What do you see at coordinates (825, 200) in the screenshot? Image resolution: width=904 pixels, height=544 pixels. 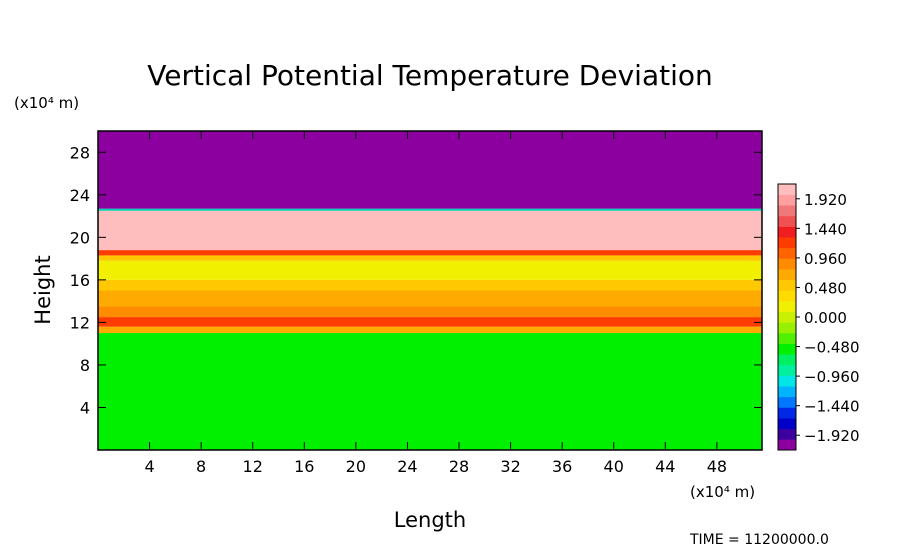 I see `colorbar-label: 1.920` at bounding box center [825, 200].